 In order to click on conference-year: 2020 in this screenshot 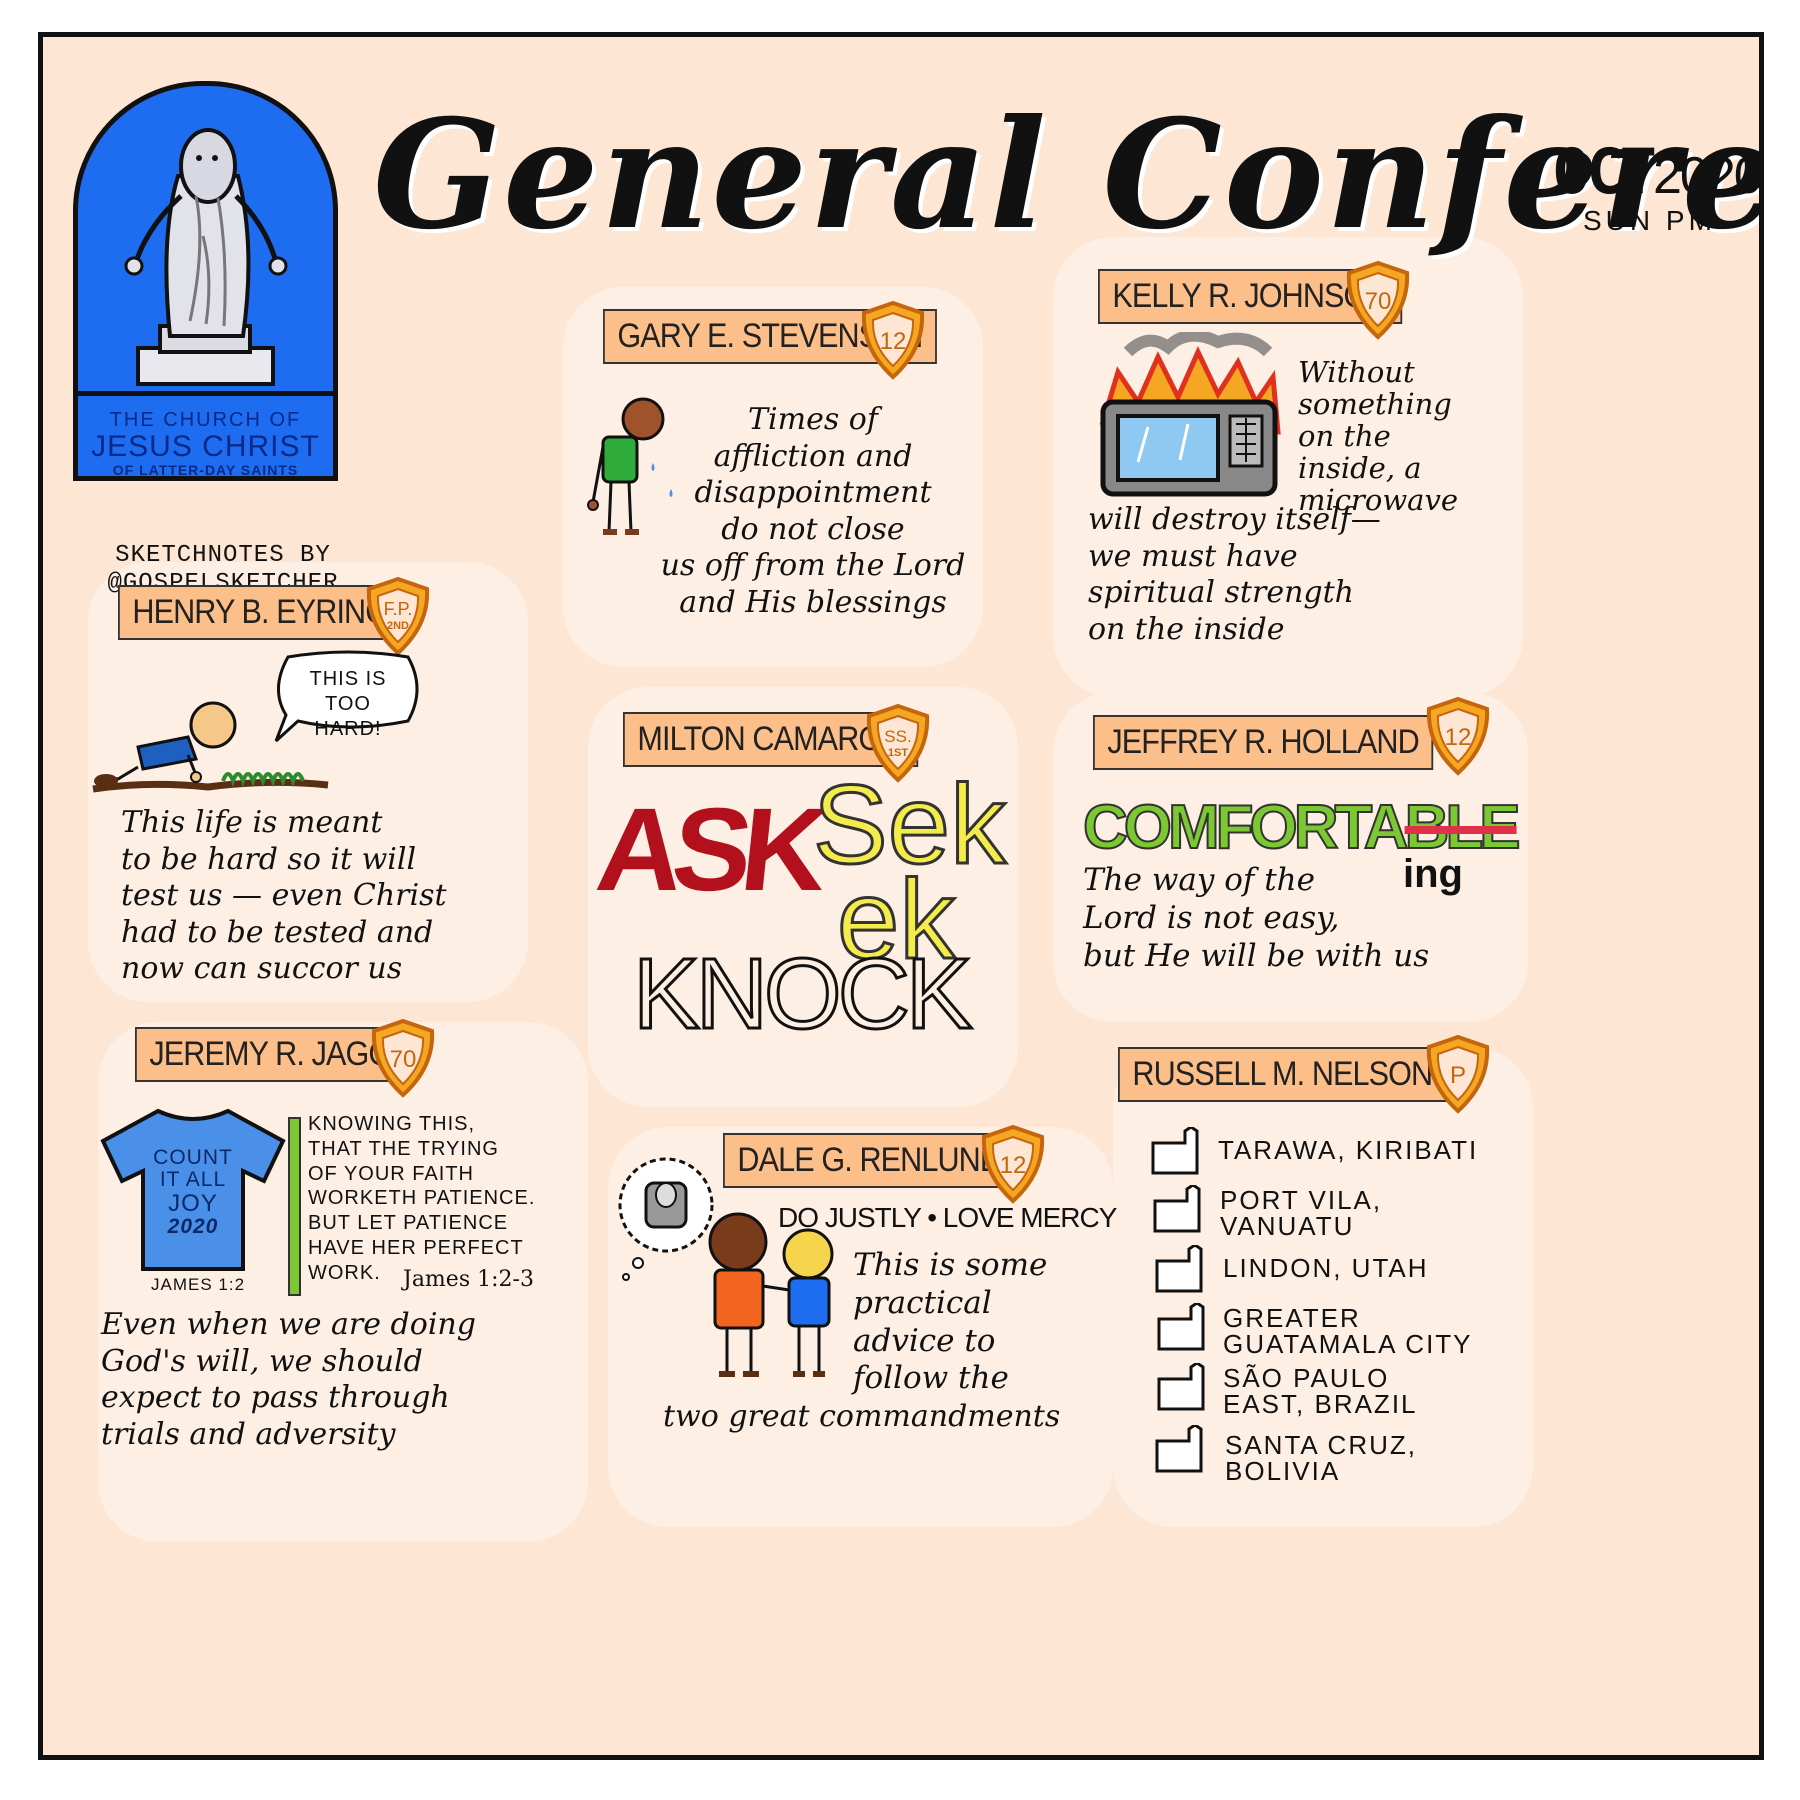, I will do `click(1706, 176)`.